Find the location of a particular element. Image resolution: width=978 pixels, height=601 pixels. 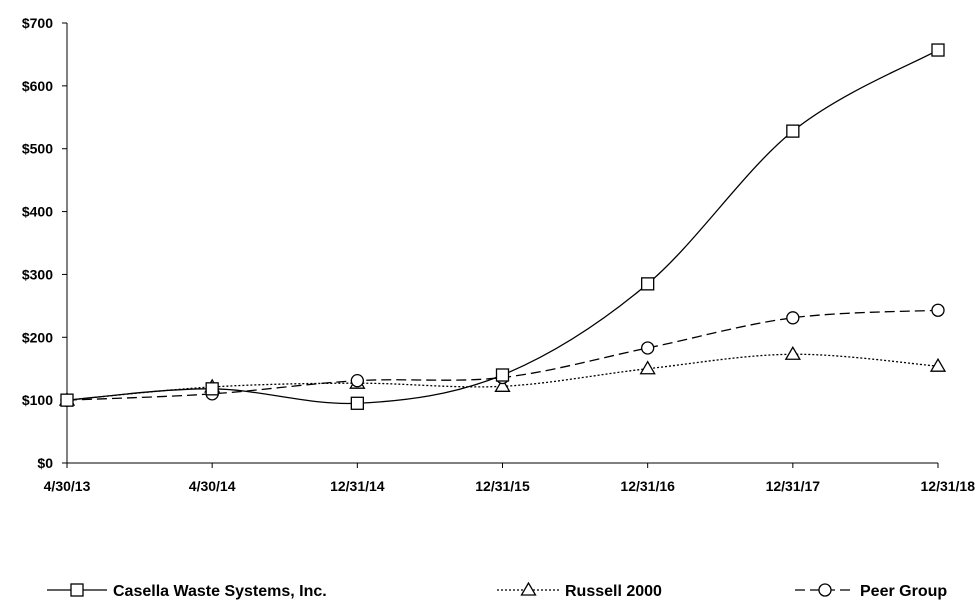

legend-item-casella-waste-systems-inc: Casella Waste Systems, Inc. is located at coordinates (187, 591).